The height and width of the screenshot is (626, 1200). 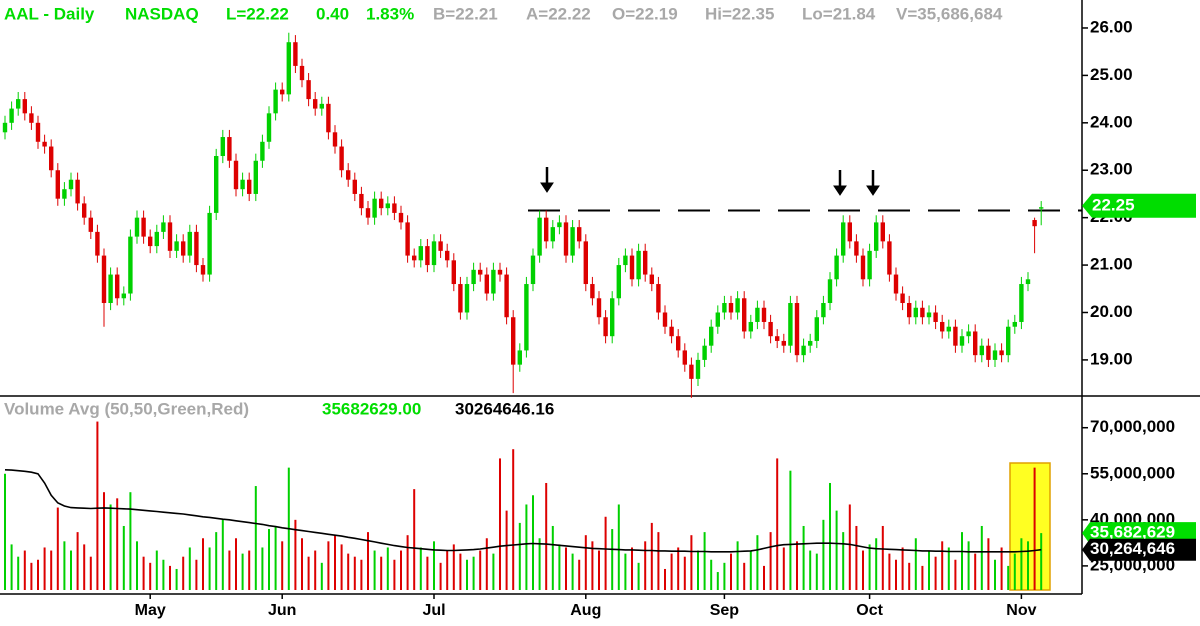 I want to click on header-item: 1.83%, so click(x=390, y=13).